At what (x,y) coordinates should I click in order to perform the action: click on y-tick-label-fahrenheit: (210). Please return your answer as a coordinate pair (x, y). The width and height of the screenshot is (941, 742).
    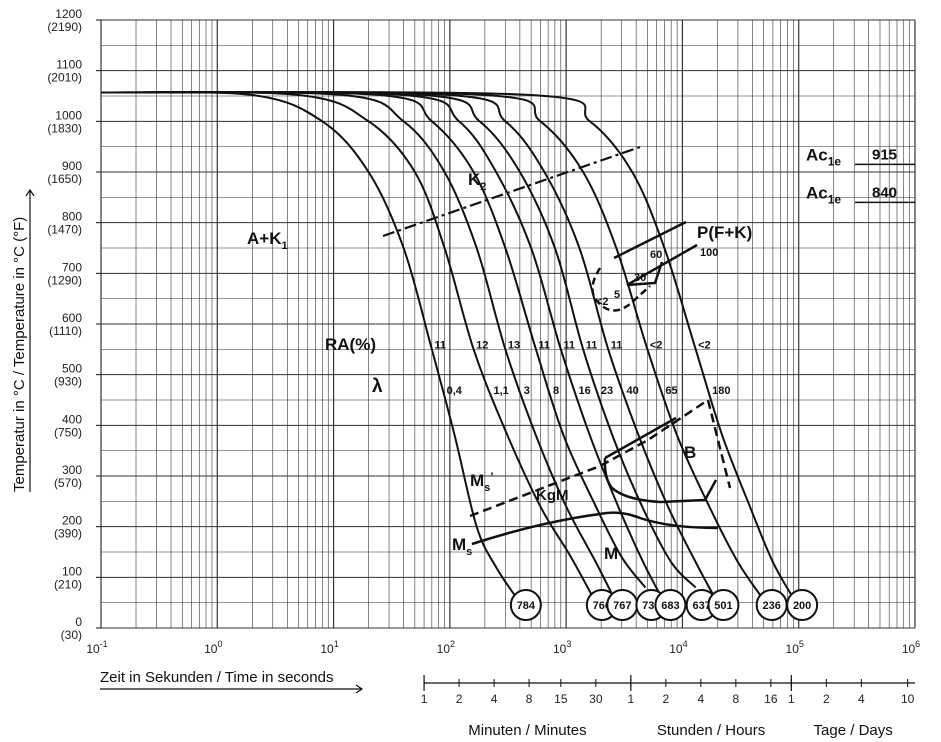
    Looking at the image, I should click on (68, 584).